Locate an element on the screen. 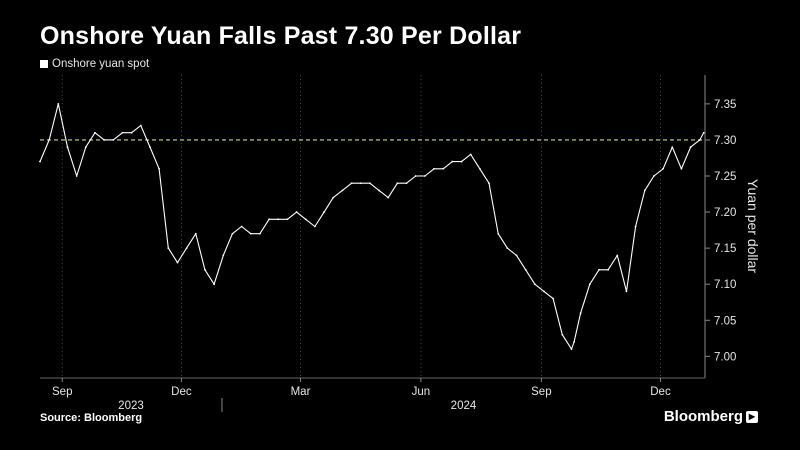 The height and width of the screenshot is (450, 800). y-axis-title: Yuan per dollar is located at coordinates (753, 226).